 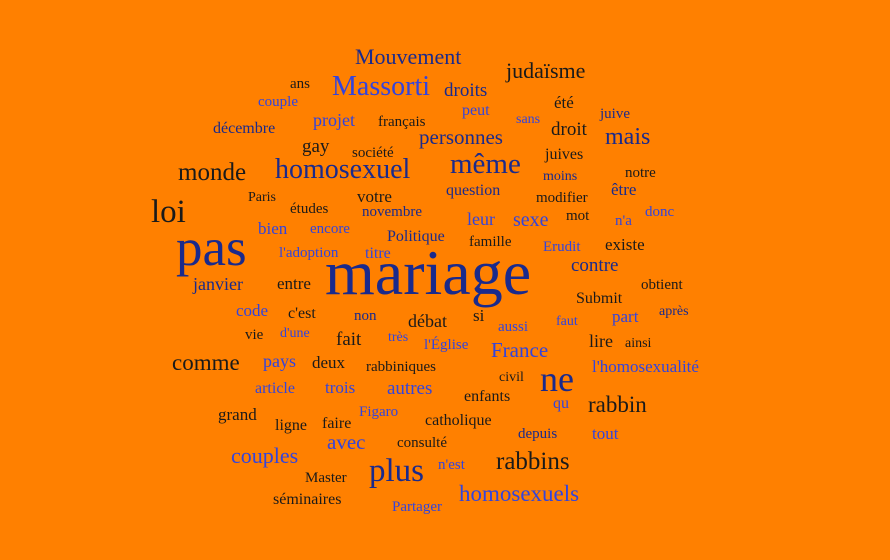 What do you see at coordinates (569, 129) in the screenshot?
I see `cloud-word-droit: droit` at bounding box center [569, 129].